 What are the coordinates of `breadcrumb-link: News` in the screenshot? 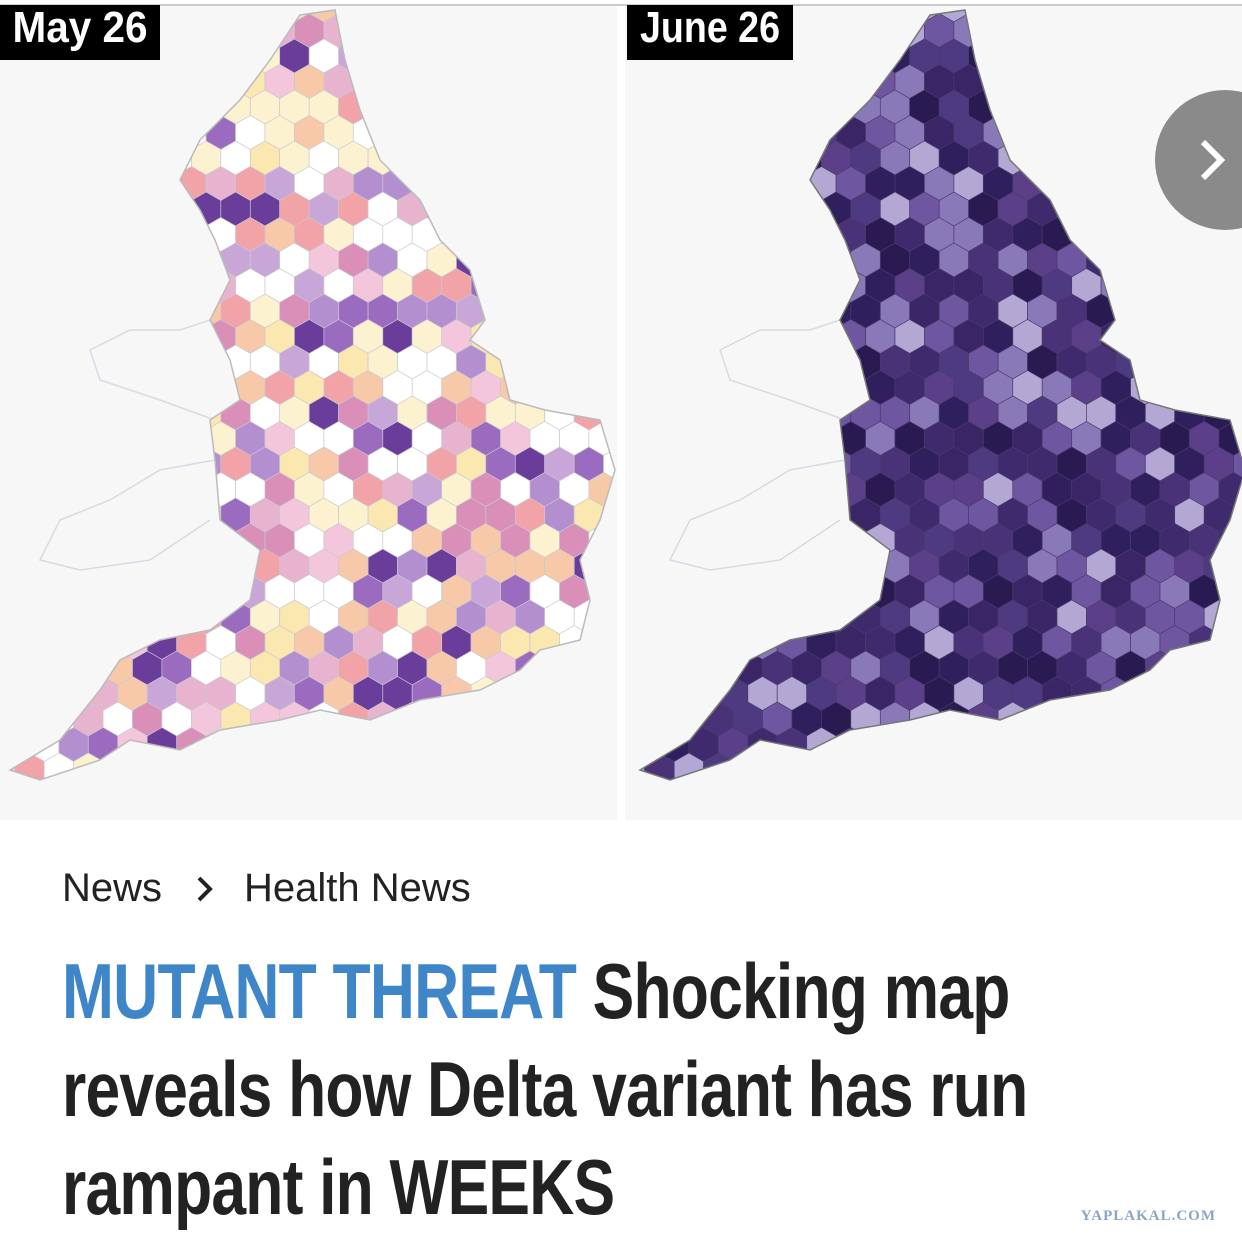 It's located at (112, 888).